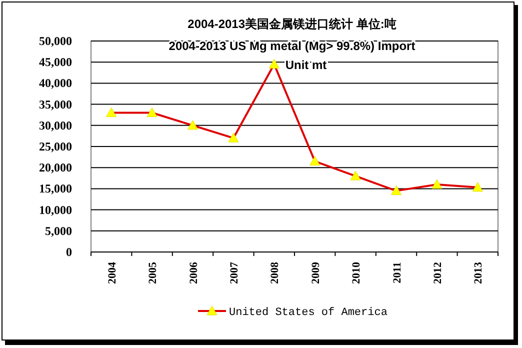 The image size is (522, 348). What do you see at coordinates (153, 273) in the screenshot?
I see `x-tick-label: 2005` at bounding box center [153, 273].